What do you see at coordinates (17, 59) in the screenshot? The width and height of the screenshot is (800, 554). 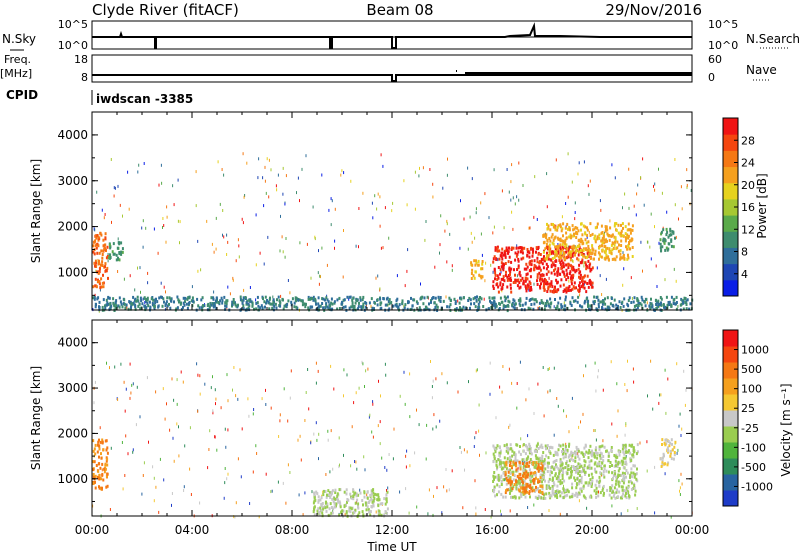 I see `freq-label: Freq.` at bounding box center [17, 59].